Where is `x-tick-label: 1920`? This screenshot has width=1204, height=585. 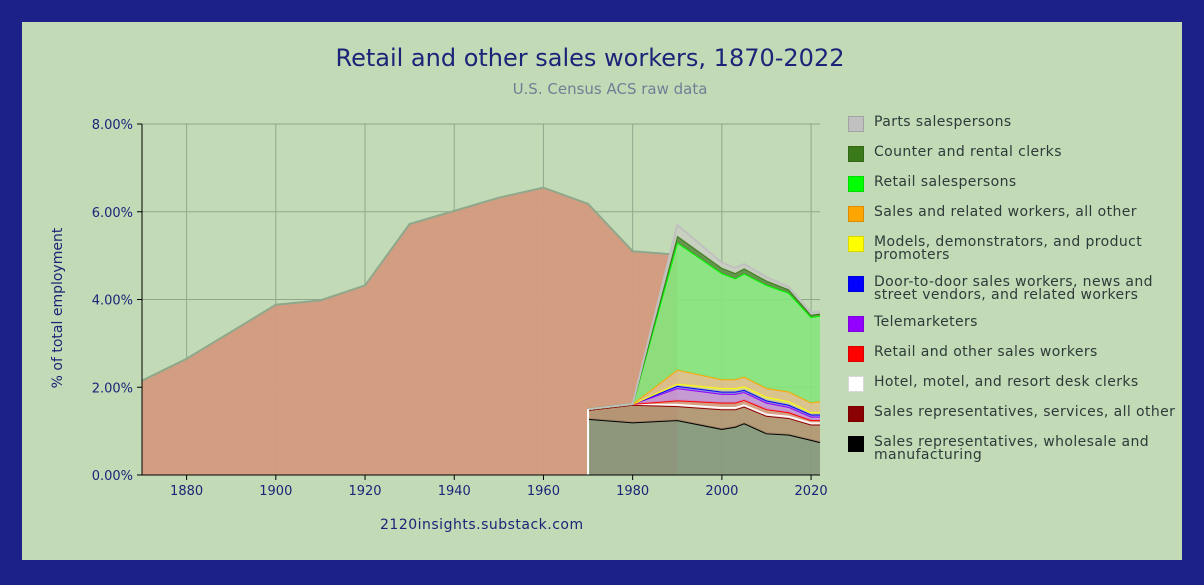 x-tick-label: 1920 is located at coordinates (364, 491).